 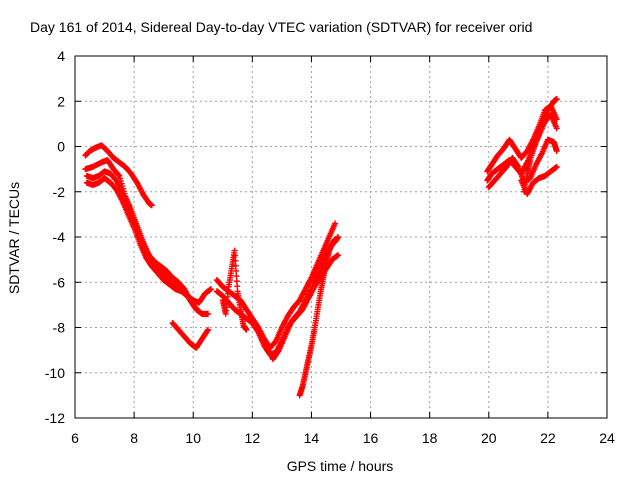 I want to click on x-tick-label: 24, so click(x=607, y=438).